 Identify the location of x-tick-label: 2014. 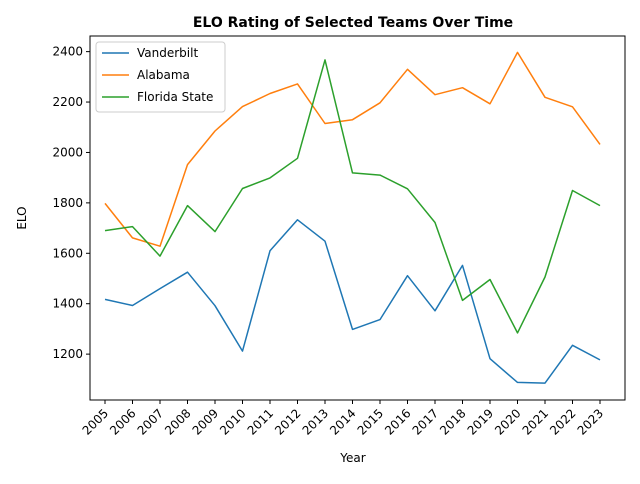
(342, 421).